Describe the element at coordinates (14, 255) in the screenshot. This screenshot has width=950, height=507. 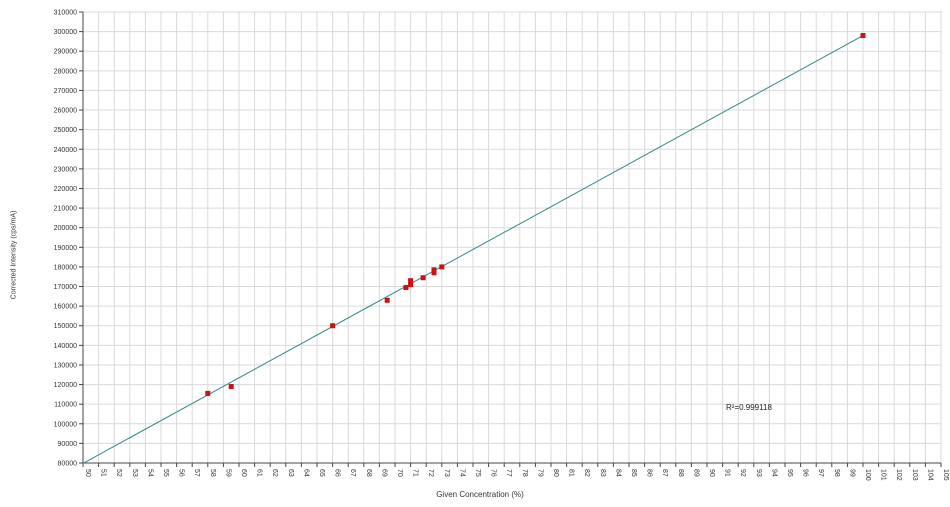
I see `y-axis-label: Corrected Intensity (cps/mA)` at that location.